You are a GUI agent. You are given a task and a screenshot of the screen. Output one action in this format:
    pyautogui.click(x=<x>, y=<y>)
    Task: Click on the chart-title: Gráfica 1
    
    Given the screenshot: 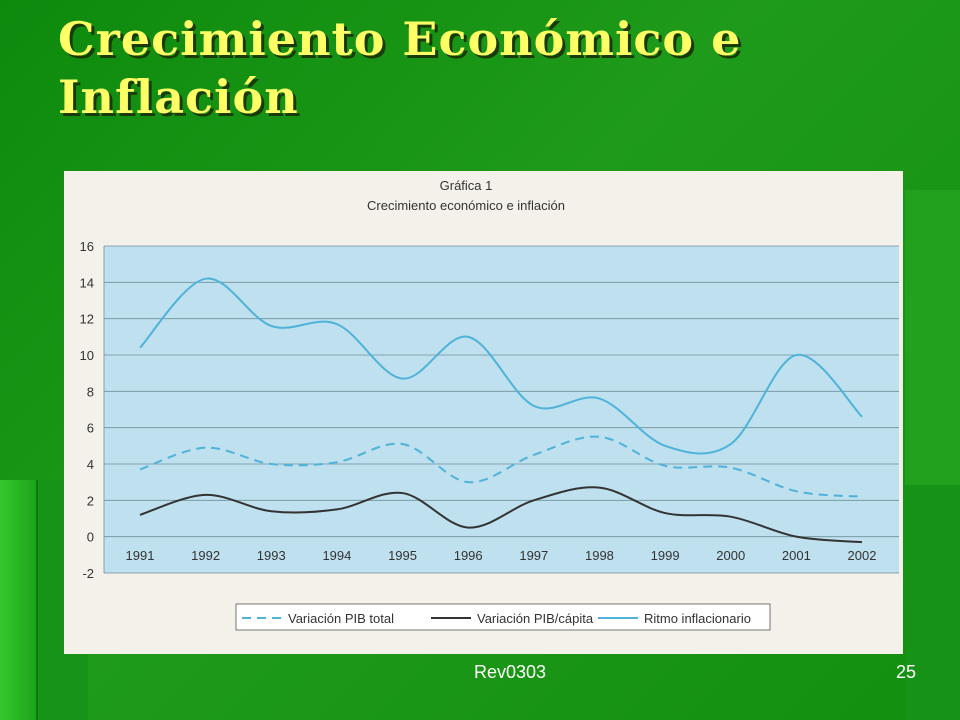 What is the action you would take?
    pyautogui.click(x=466, y=185)
    